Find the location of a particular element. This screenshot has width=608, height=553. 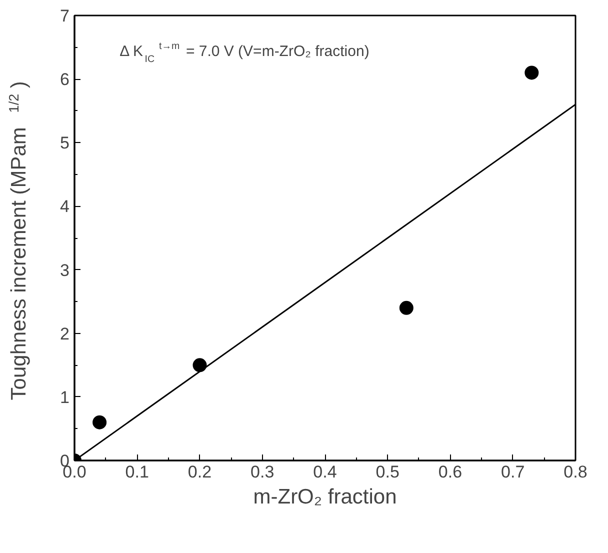

x-tick-label: 0.8 is located at coordinates (576, 472).